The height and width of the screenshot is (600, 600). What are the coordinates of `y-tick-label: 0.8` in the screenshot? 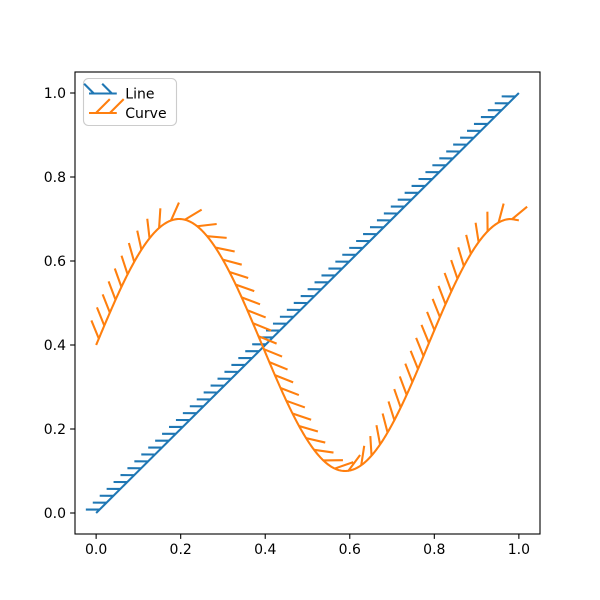 It's located at (55, 178).